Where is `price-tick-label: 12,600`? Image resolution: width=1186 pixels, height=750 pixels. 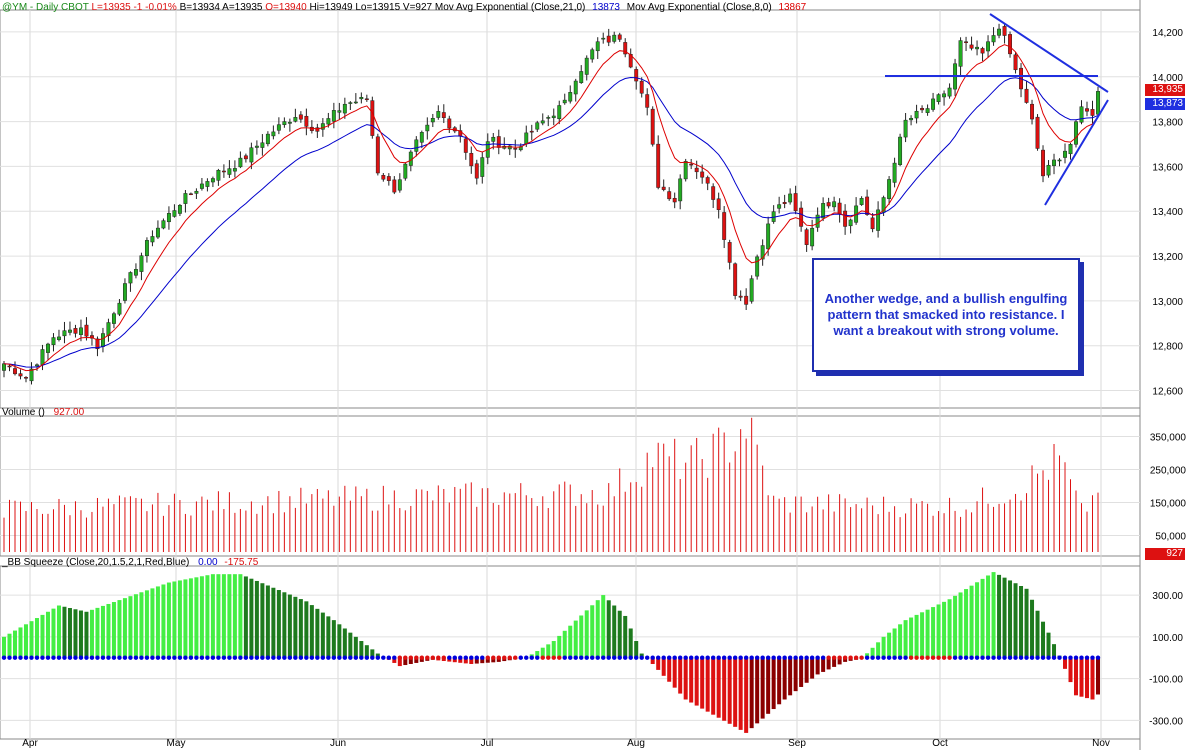 price-tick-label: 12,600 is located at coordinates (1167, 392).